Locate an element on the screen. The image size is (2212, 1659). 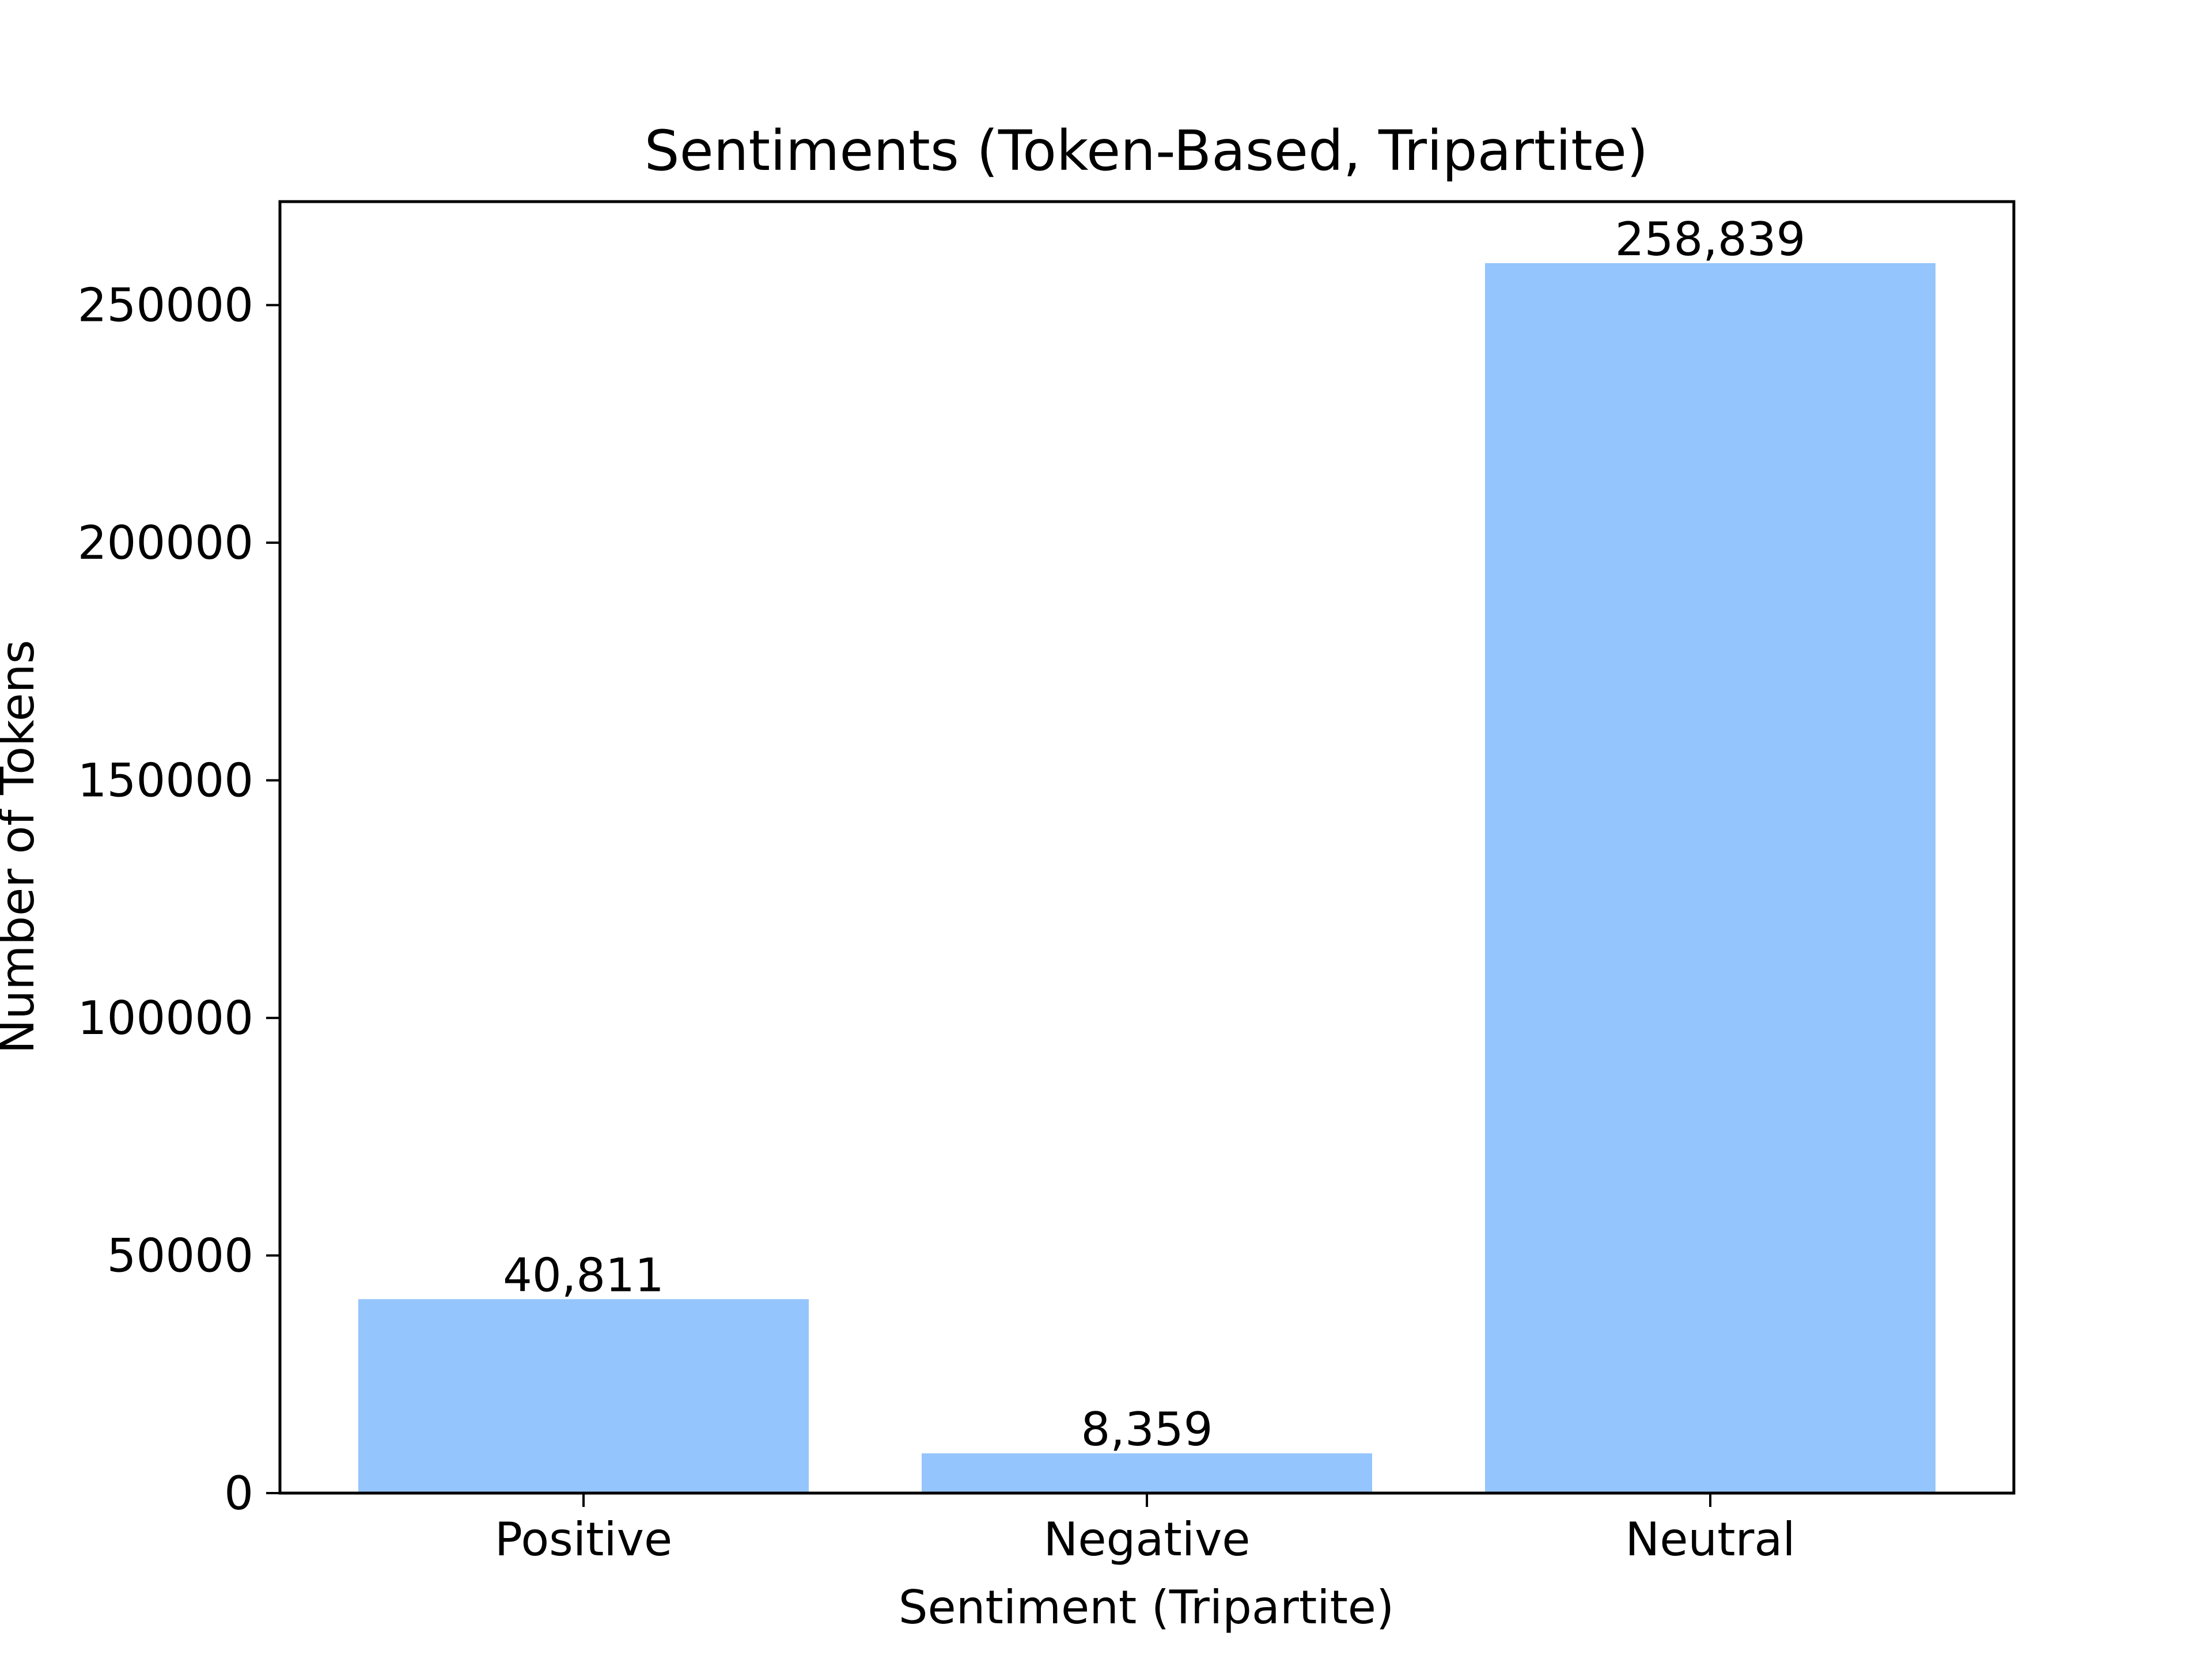
x-tick-label-neutral: Neutral is located at coordinates (1710, 1539).